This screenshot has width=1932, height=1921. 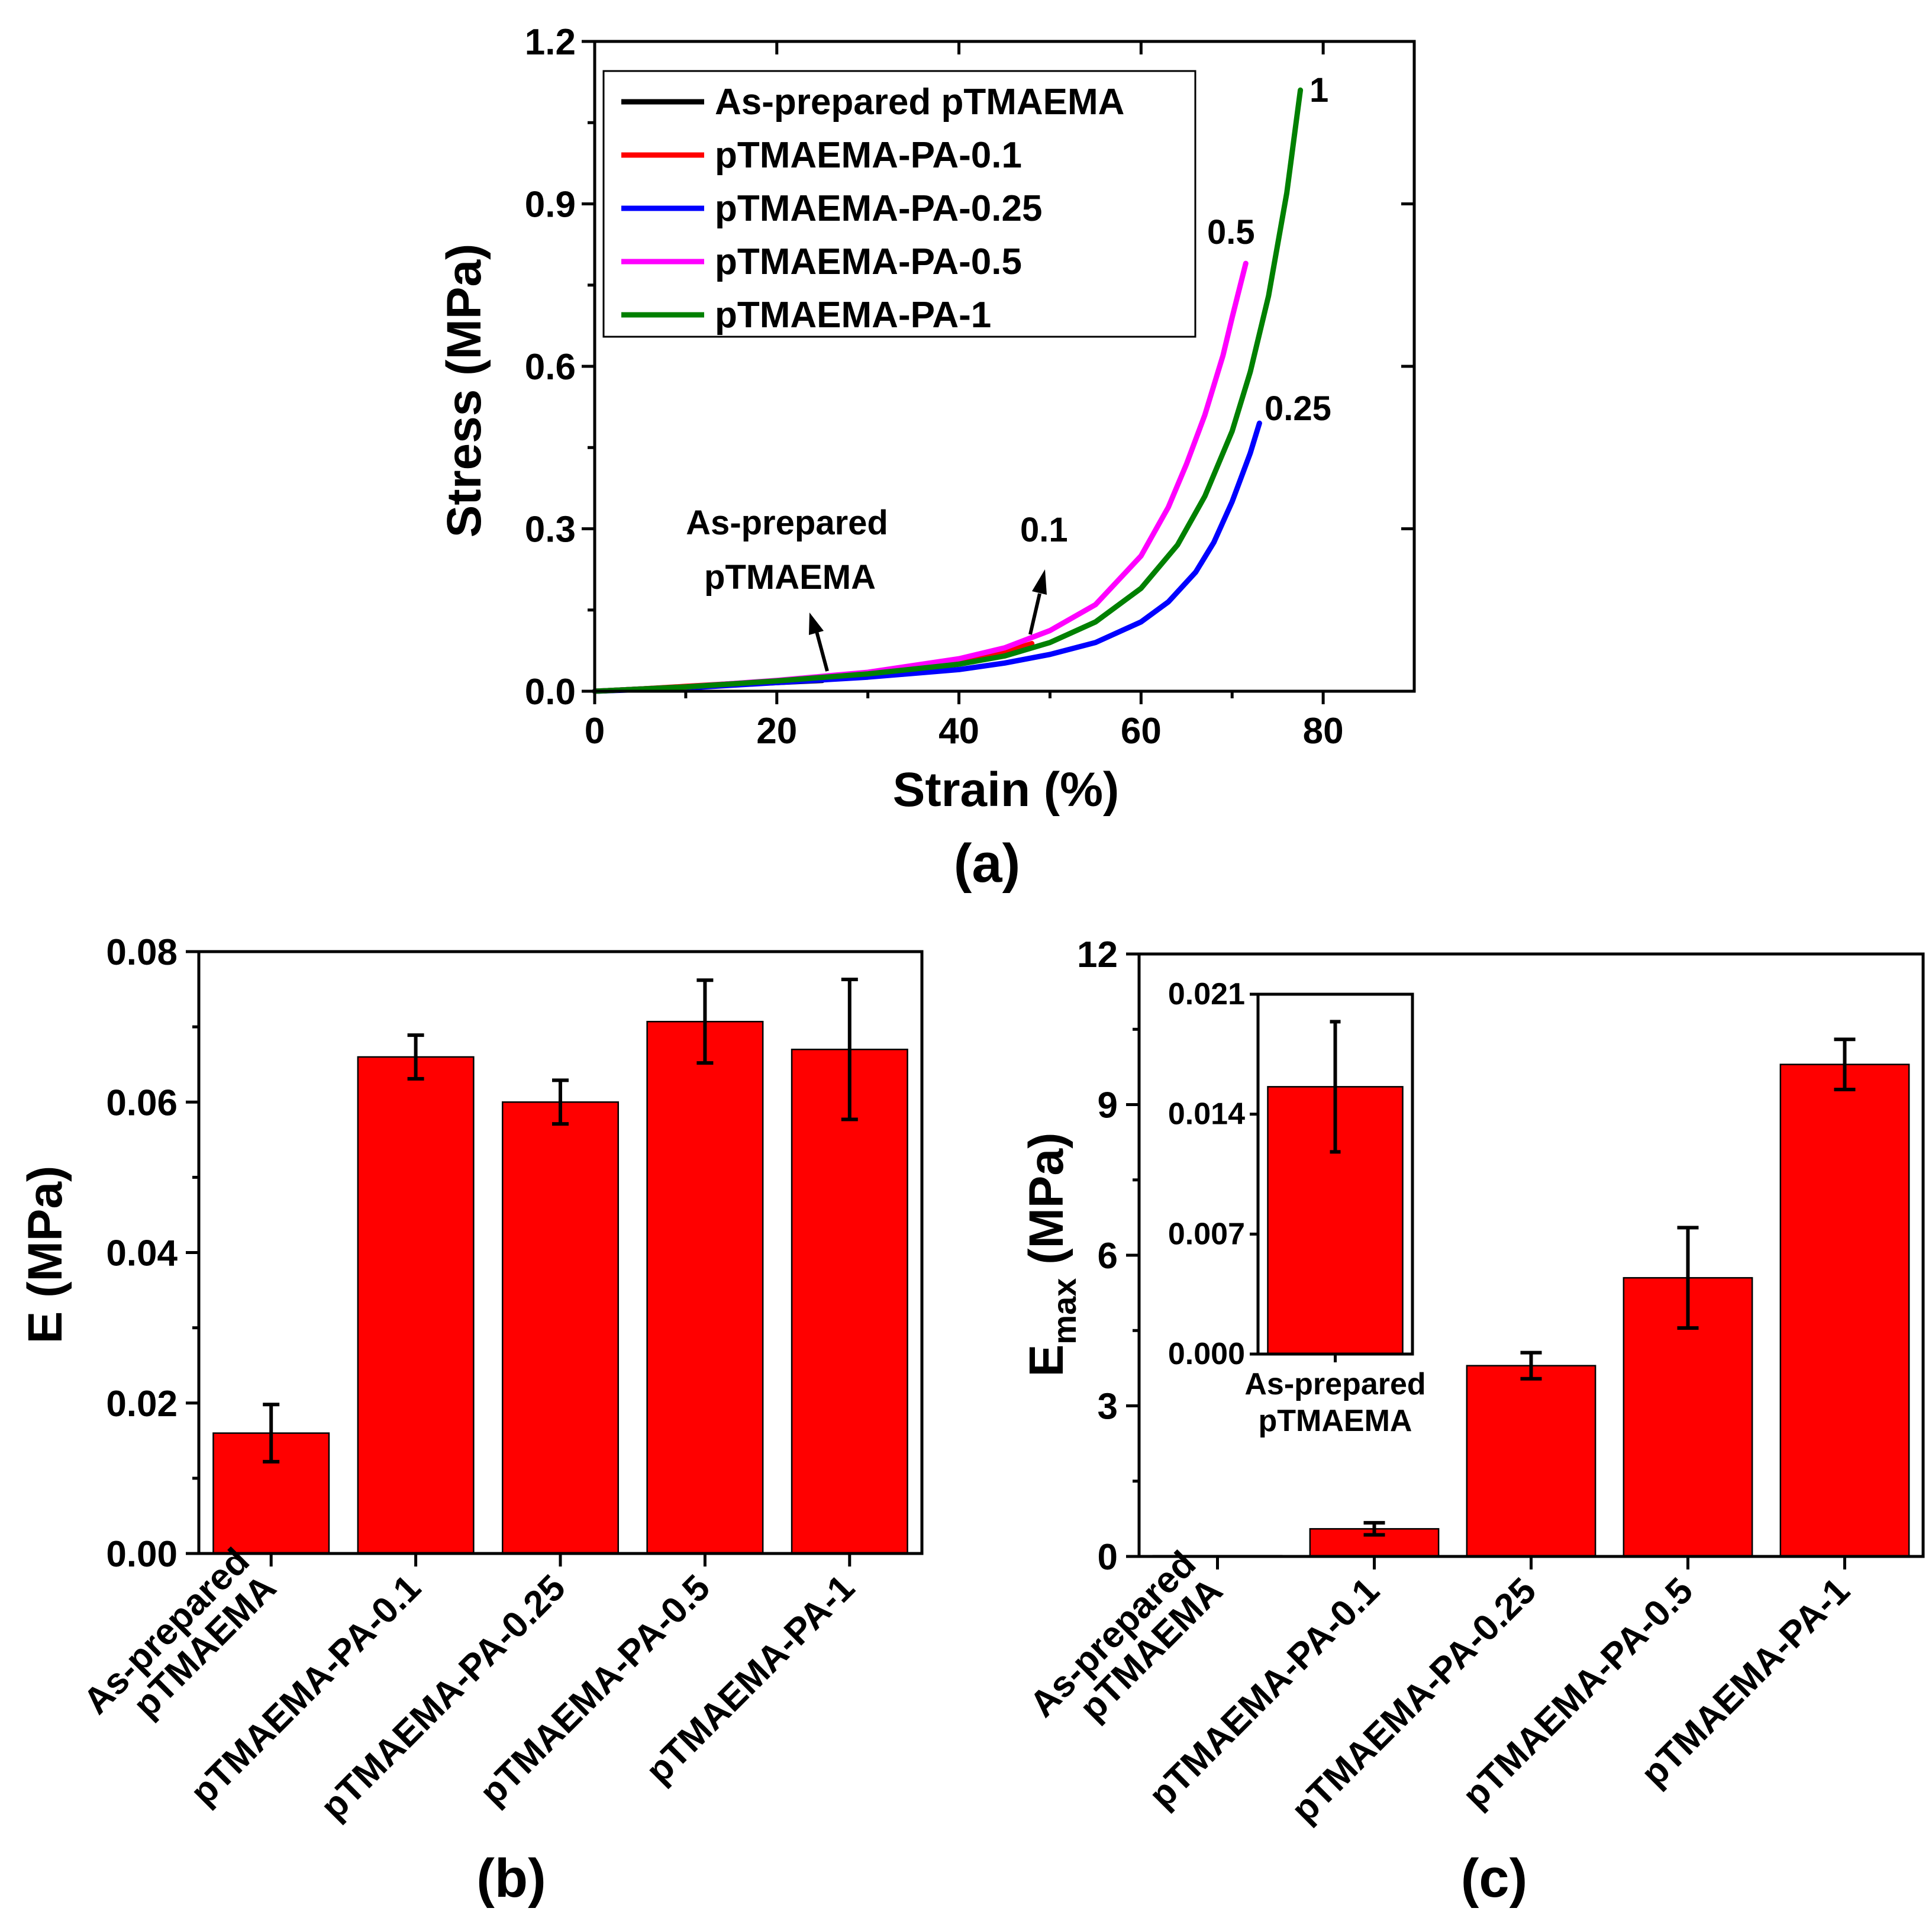 I want to click on category-label: As-preparedpTMAEMA, so click(x=1126, y=1647).